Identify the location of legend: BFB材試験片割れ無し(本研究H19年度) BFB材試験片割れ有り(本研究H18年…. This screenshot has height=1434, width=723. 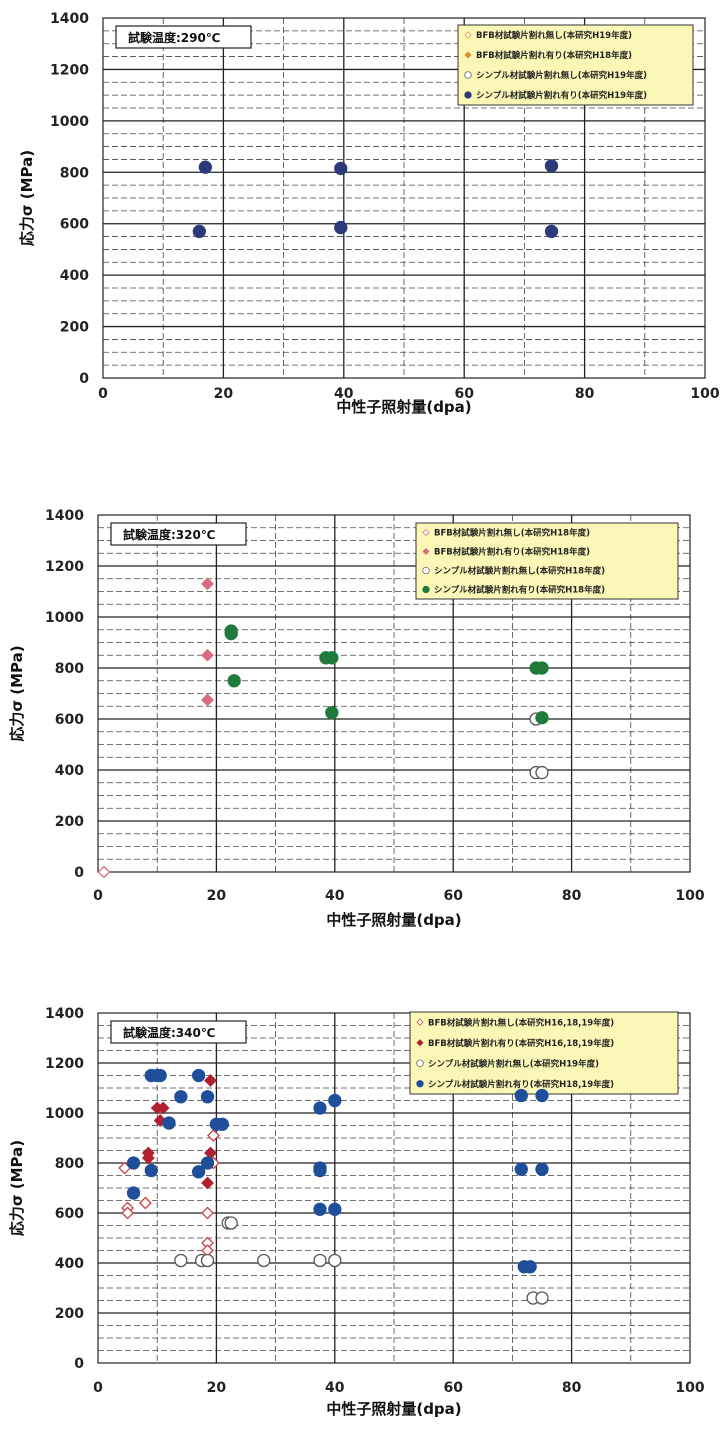
(575, 65).